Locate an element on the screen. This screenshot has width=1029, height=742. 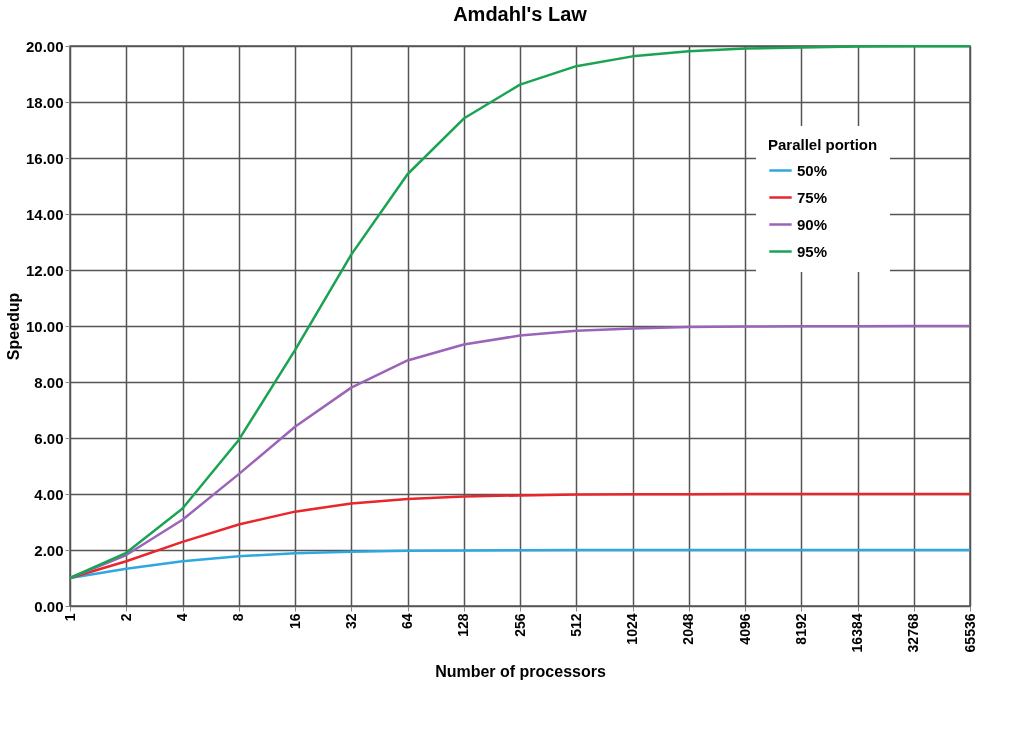
y-tick-label: 0.00 is located at coordinates (49, 606).